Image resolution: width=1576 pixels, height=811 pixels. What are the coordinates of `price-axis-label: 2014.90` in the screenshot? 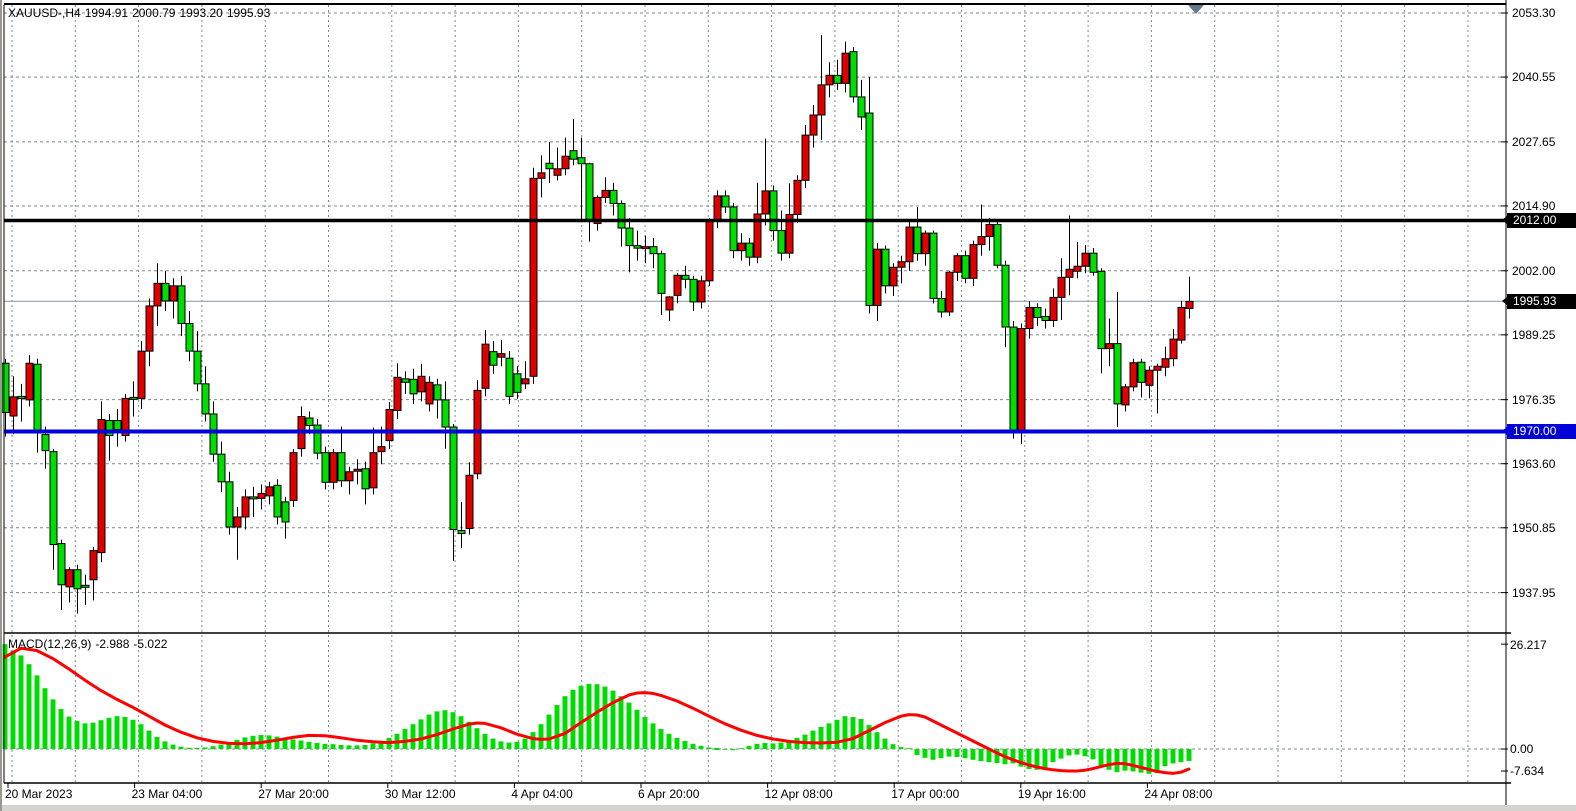 It's located at (1534, 205).